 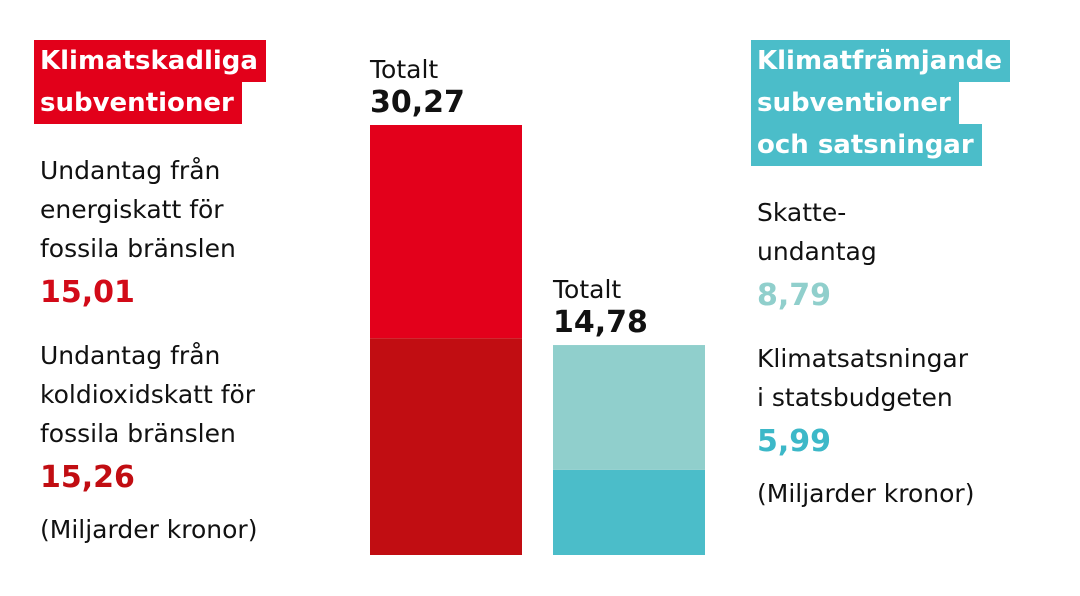 I want to click on heading: Klimatskadliga, so click(x=150, y=61).